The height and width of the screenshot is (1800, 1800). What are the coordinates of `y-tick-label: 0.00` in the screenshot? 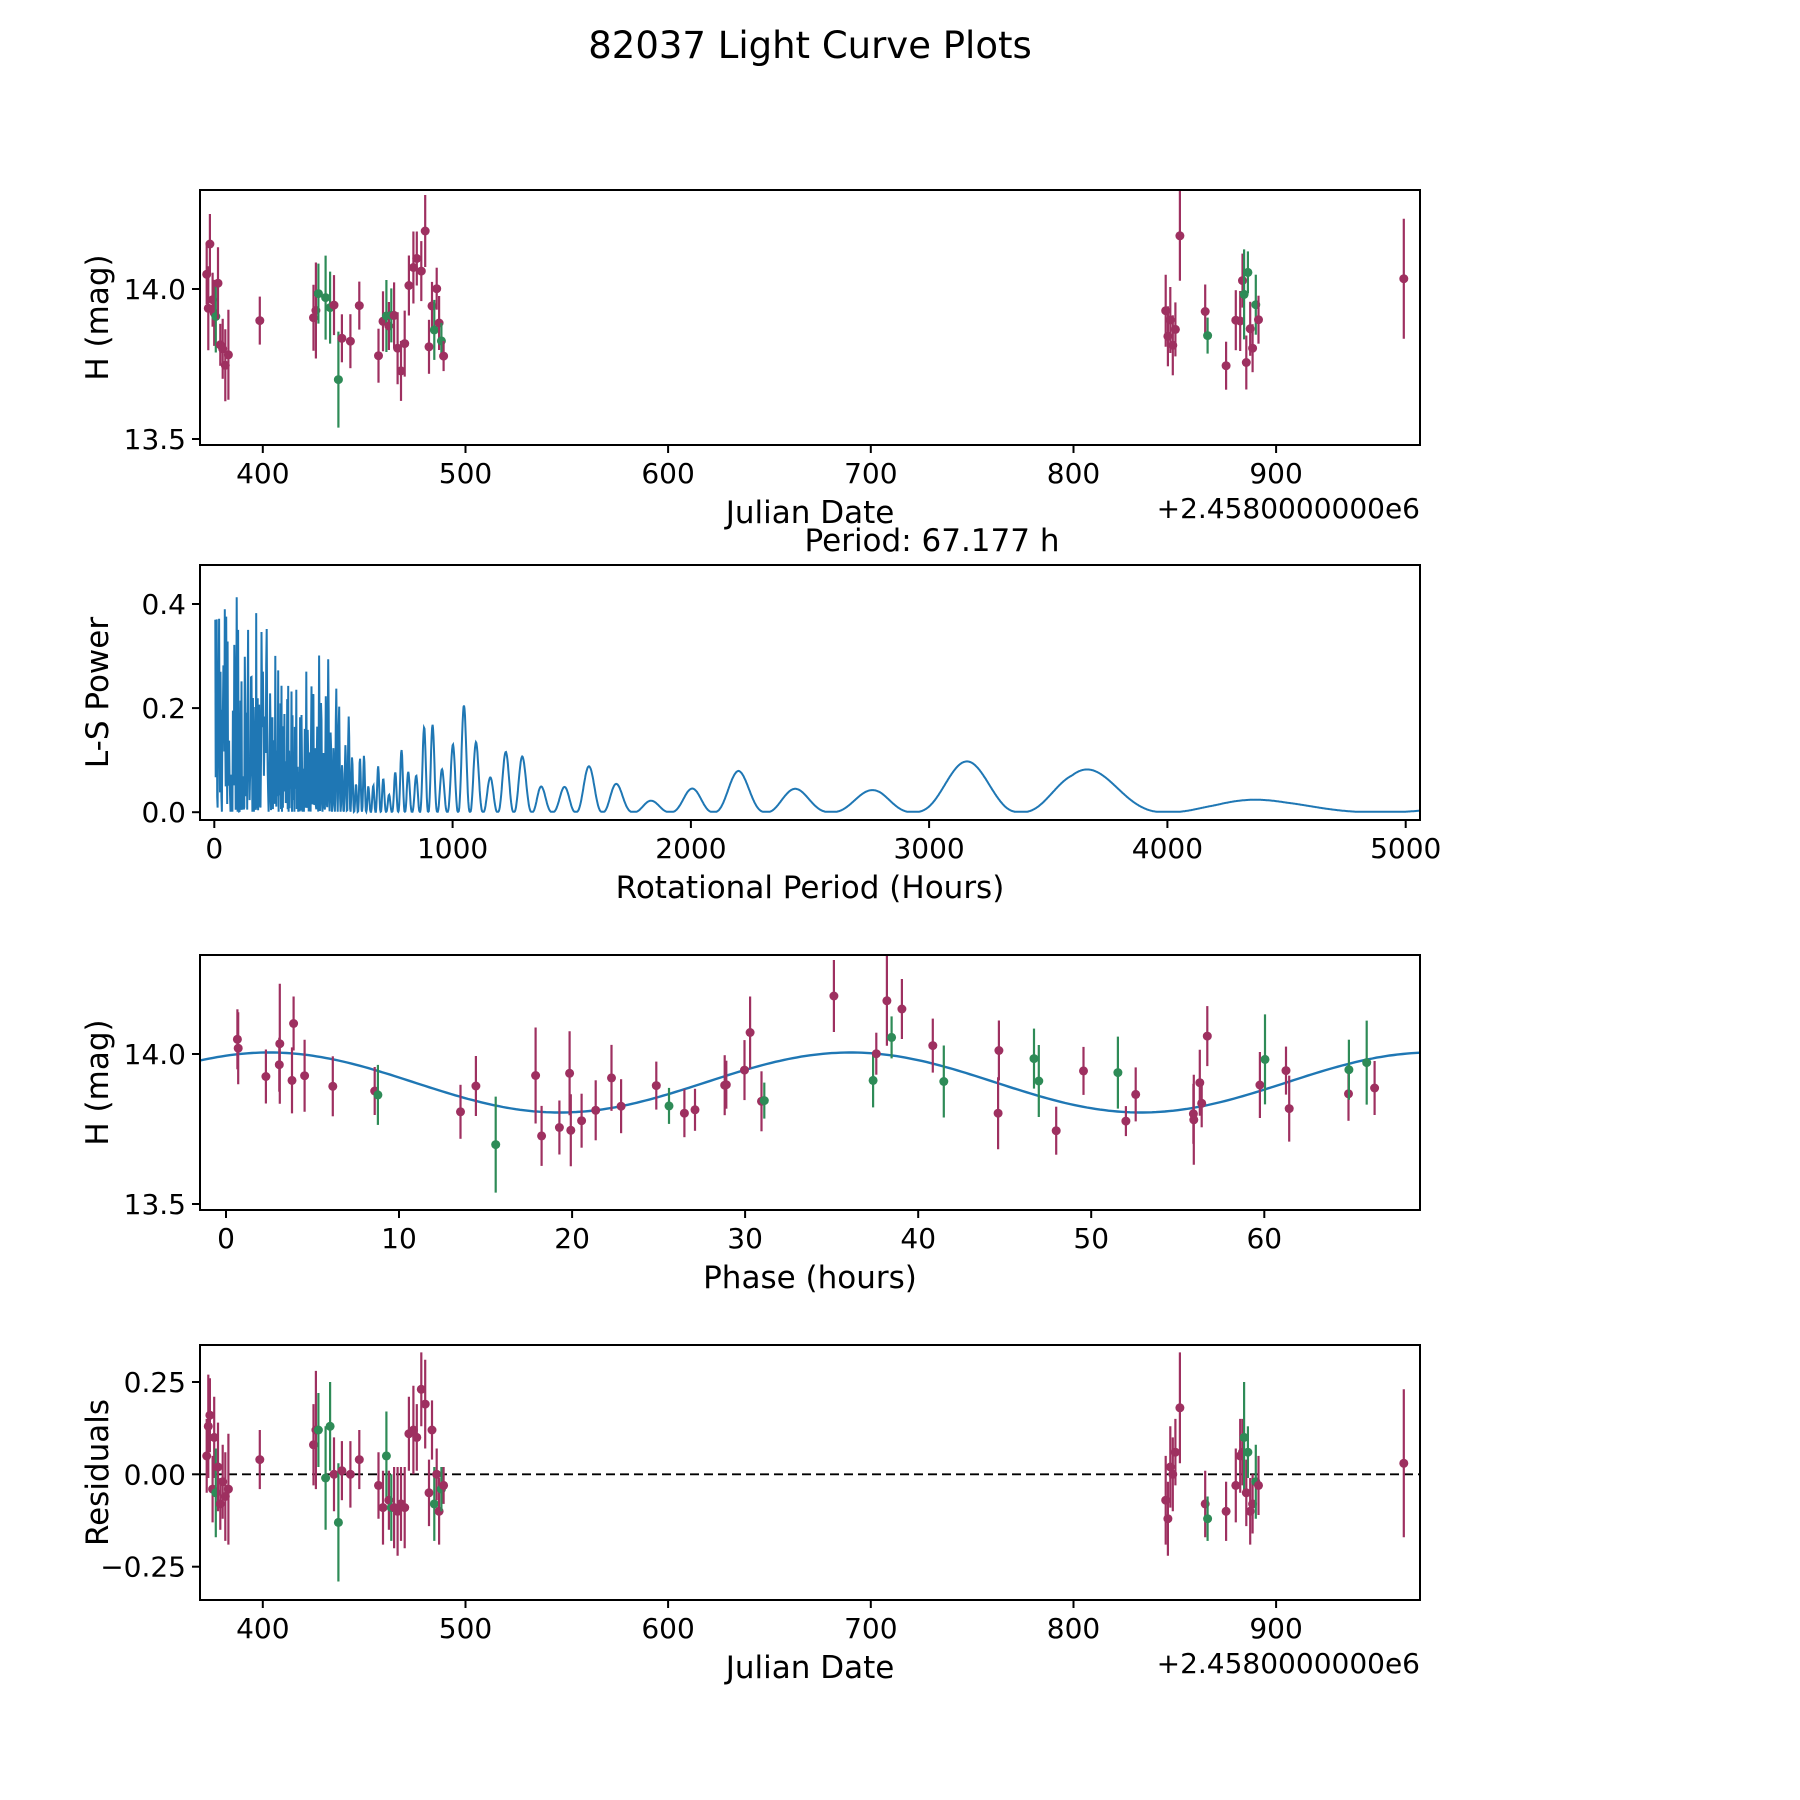 It's located at (155, 1474).